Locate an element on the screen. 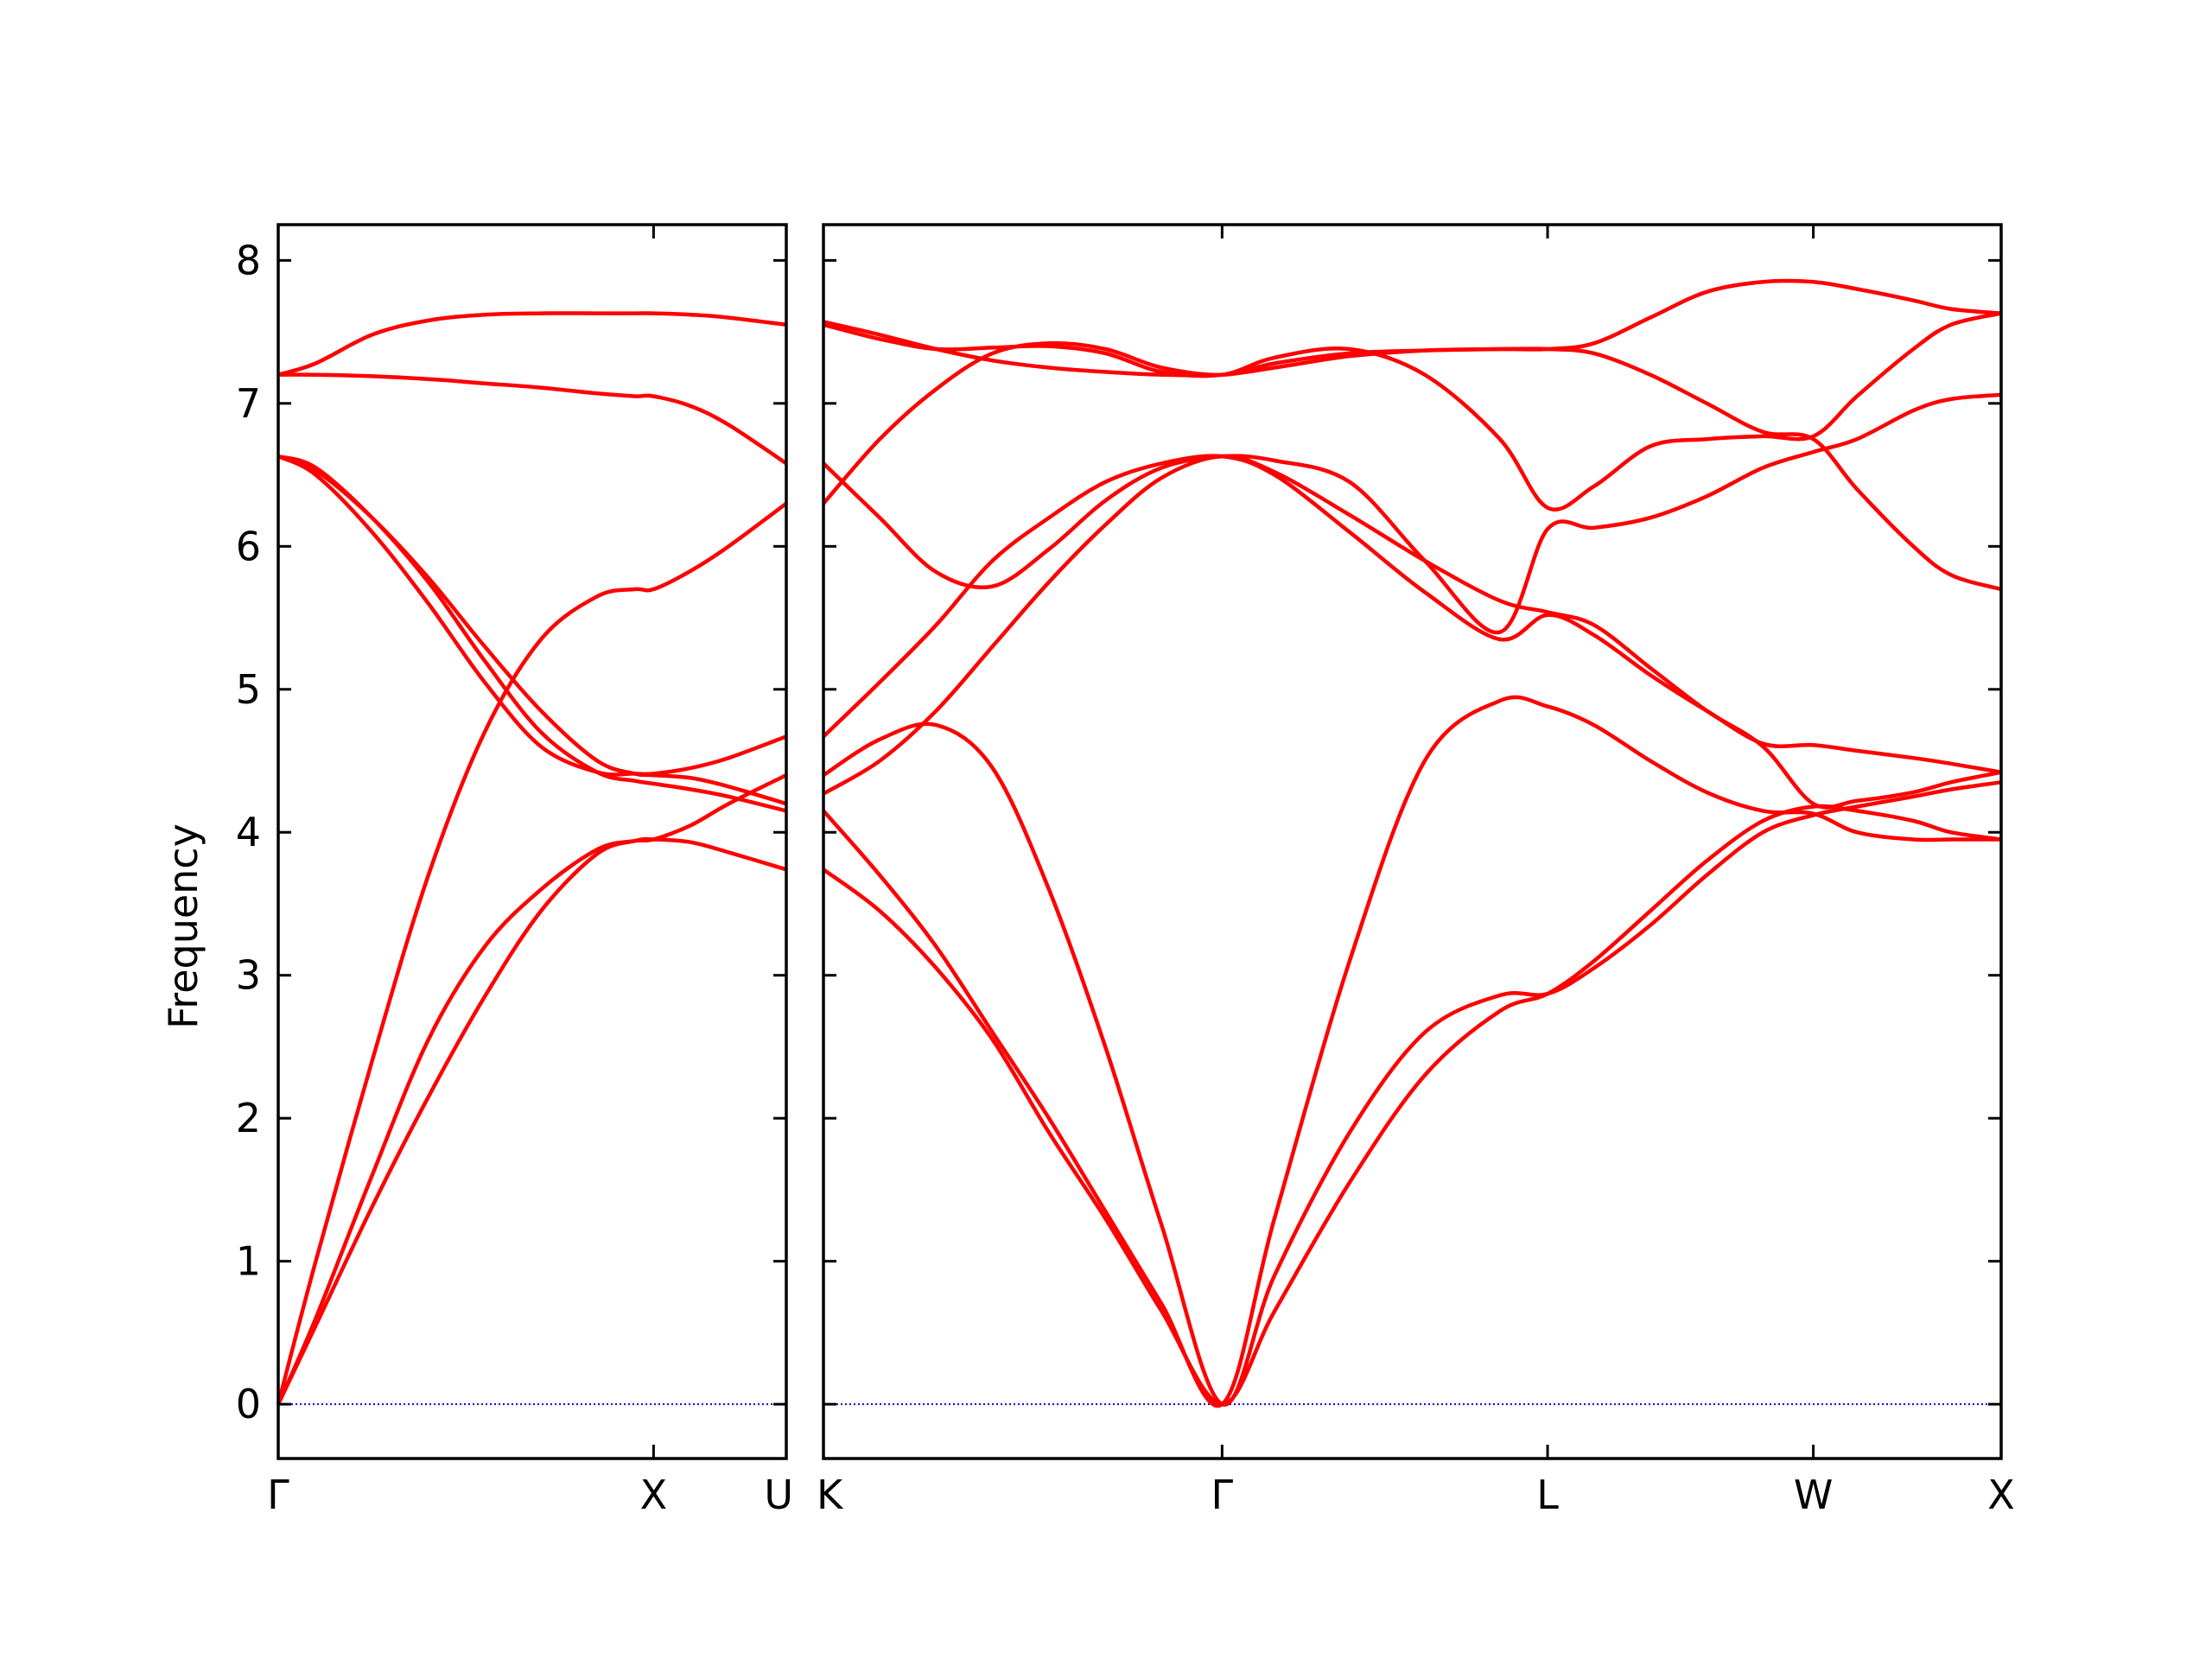 The height and width of the screenshot is (1659, 2212). y-axis-label: Frequency is located at coordinates (183, 926).